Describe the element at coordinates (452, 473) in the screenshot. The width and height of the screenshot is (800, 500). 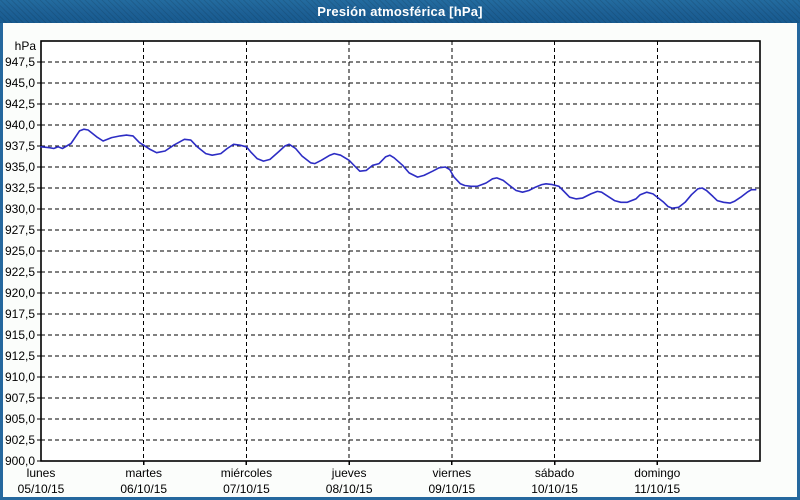
I see `x-day-label: viernes` at that location.